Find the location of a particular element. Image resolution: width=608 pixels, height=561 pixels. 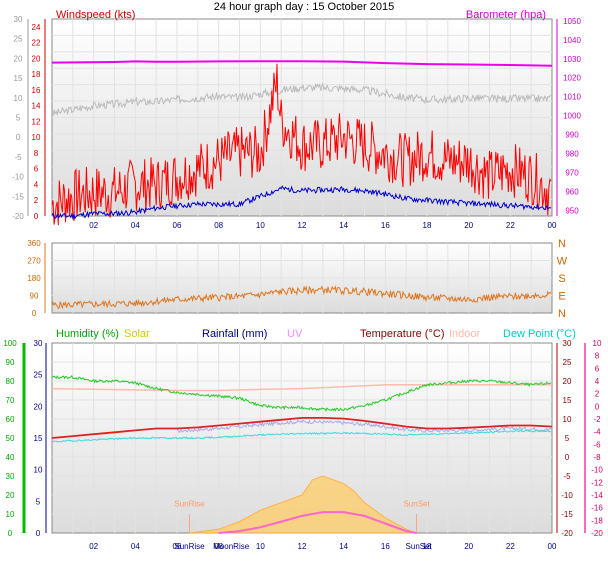

x-tick-label: 14 is located at coordinates (343, 225).